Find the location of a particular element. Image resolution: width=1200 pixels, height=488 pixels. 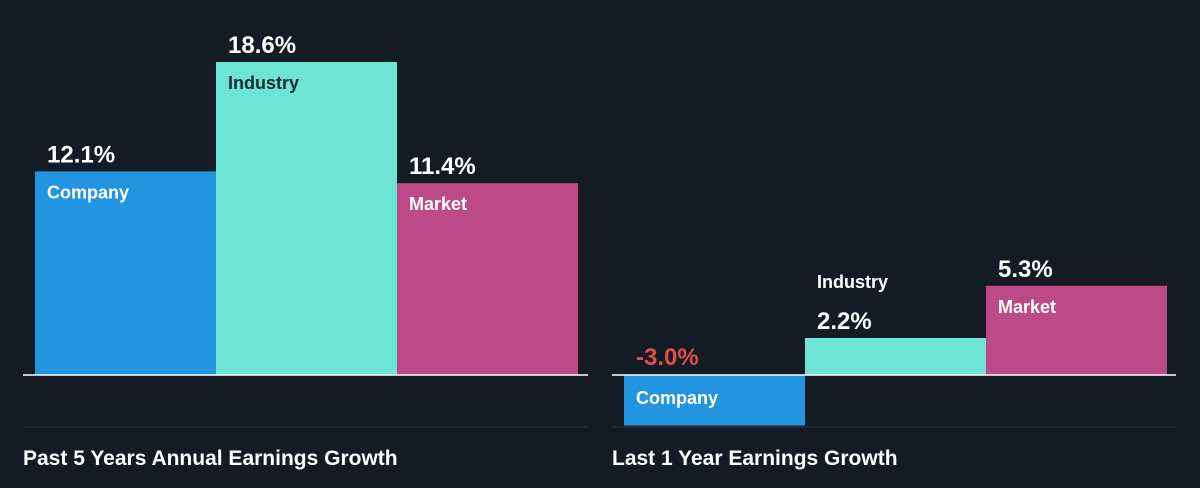

value-label-market: 11.4% is located at coordinates (442, 166).